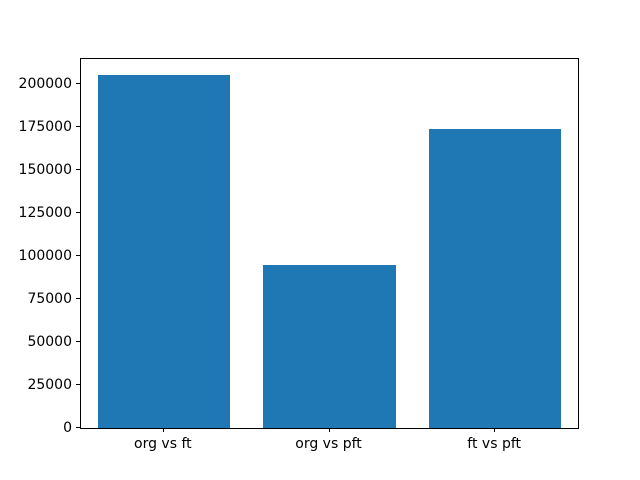 The height and width of the screenshot is (480, 640). What do you see at coordinates (67, 428) in the screenshot?
I see `y-tick-label: 0` at bounding box center [67, 428].